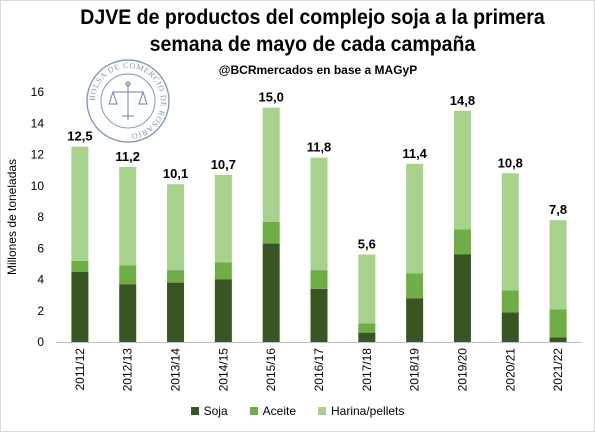 The image size is (595, 432). I want to click on y-tick-label: 2, so click(40, 311).